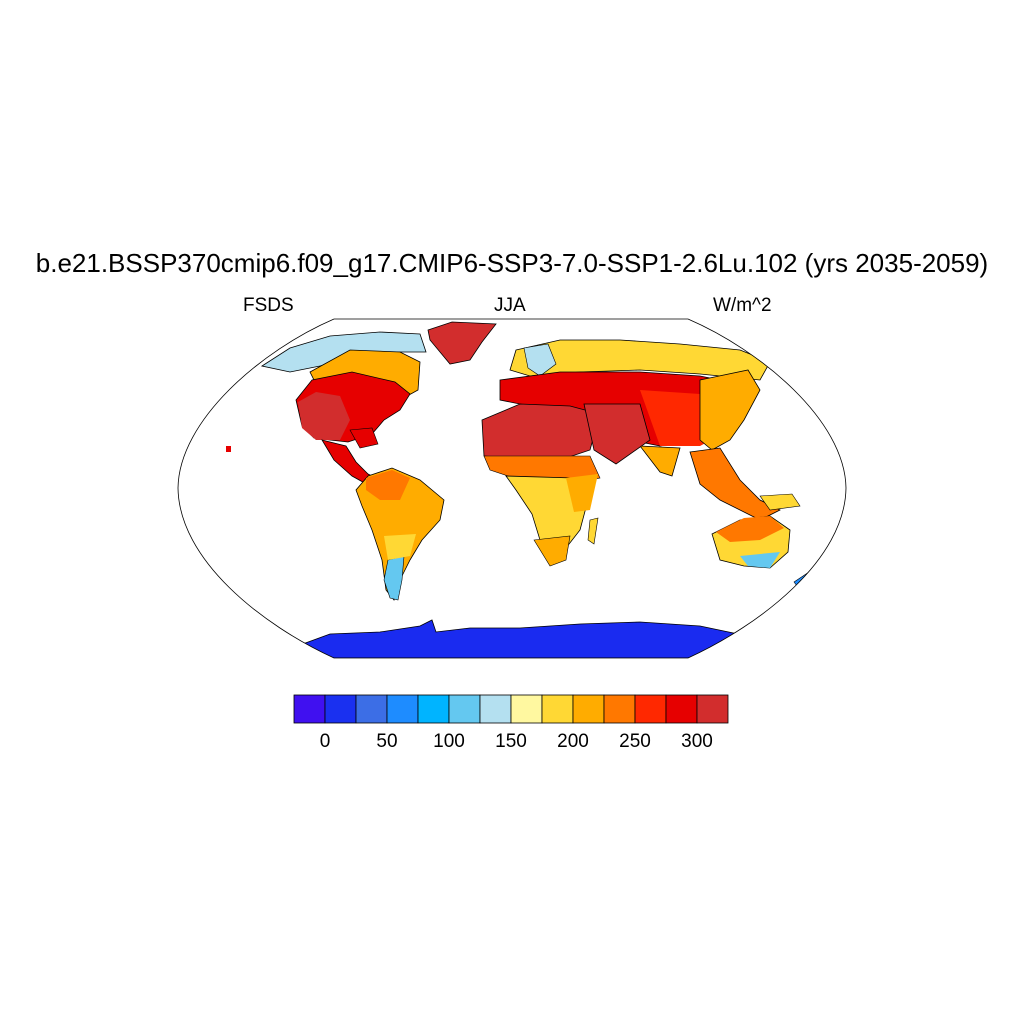  I want to click on east-asia, so click(730, 410).